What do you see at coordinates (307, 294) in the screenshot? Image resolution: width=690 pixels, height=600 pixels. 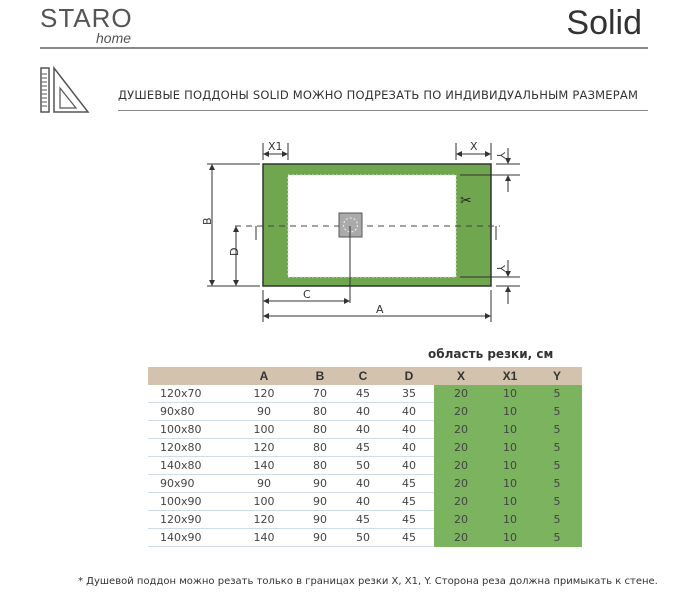 I see `label-c: C` at bounding box center [307, 294].